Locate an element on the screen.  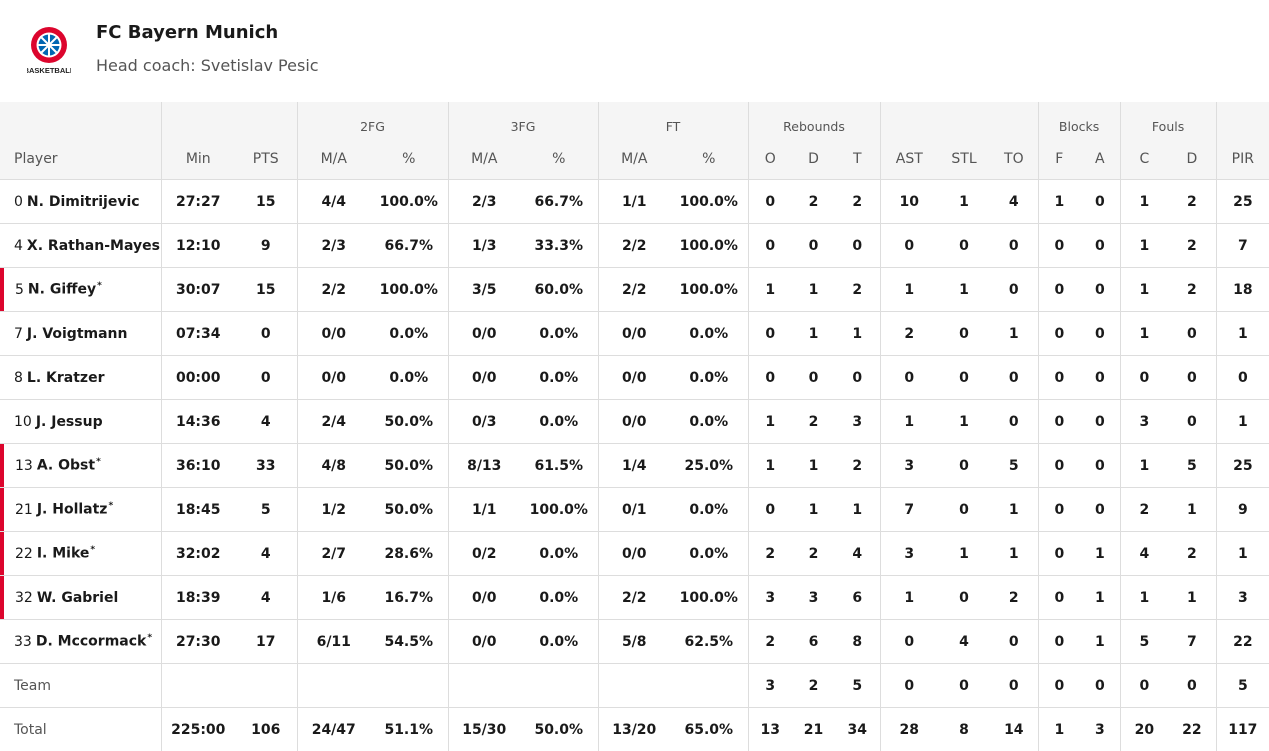
stat-cell: 13 is located at coordinates (770, 729).